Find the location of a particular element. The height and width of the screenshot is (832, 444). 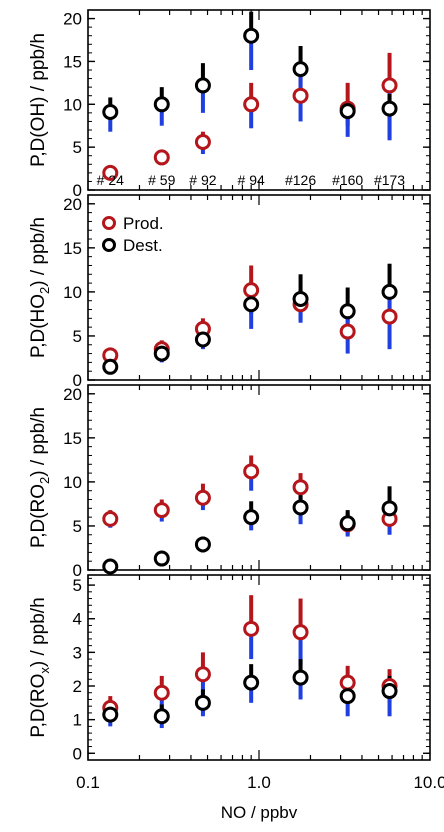

y-tick-label: 5 is located at coordinates (77, 147).